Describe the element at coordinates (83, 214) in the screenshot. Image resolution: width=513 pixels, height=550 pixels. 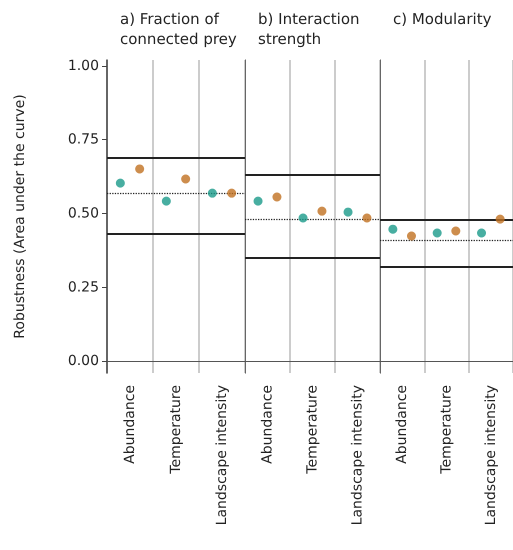
I see `y-tick-label: 0.50` at that location.